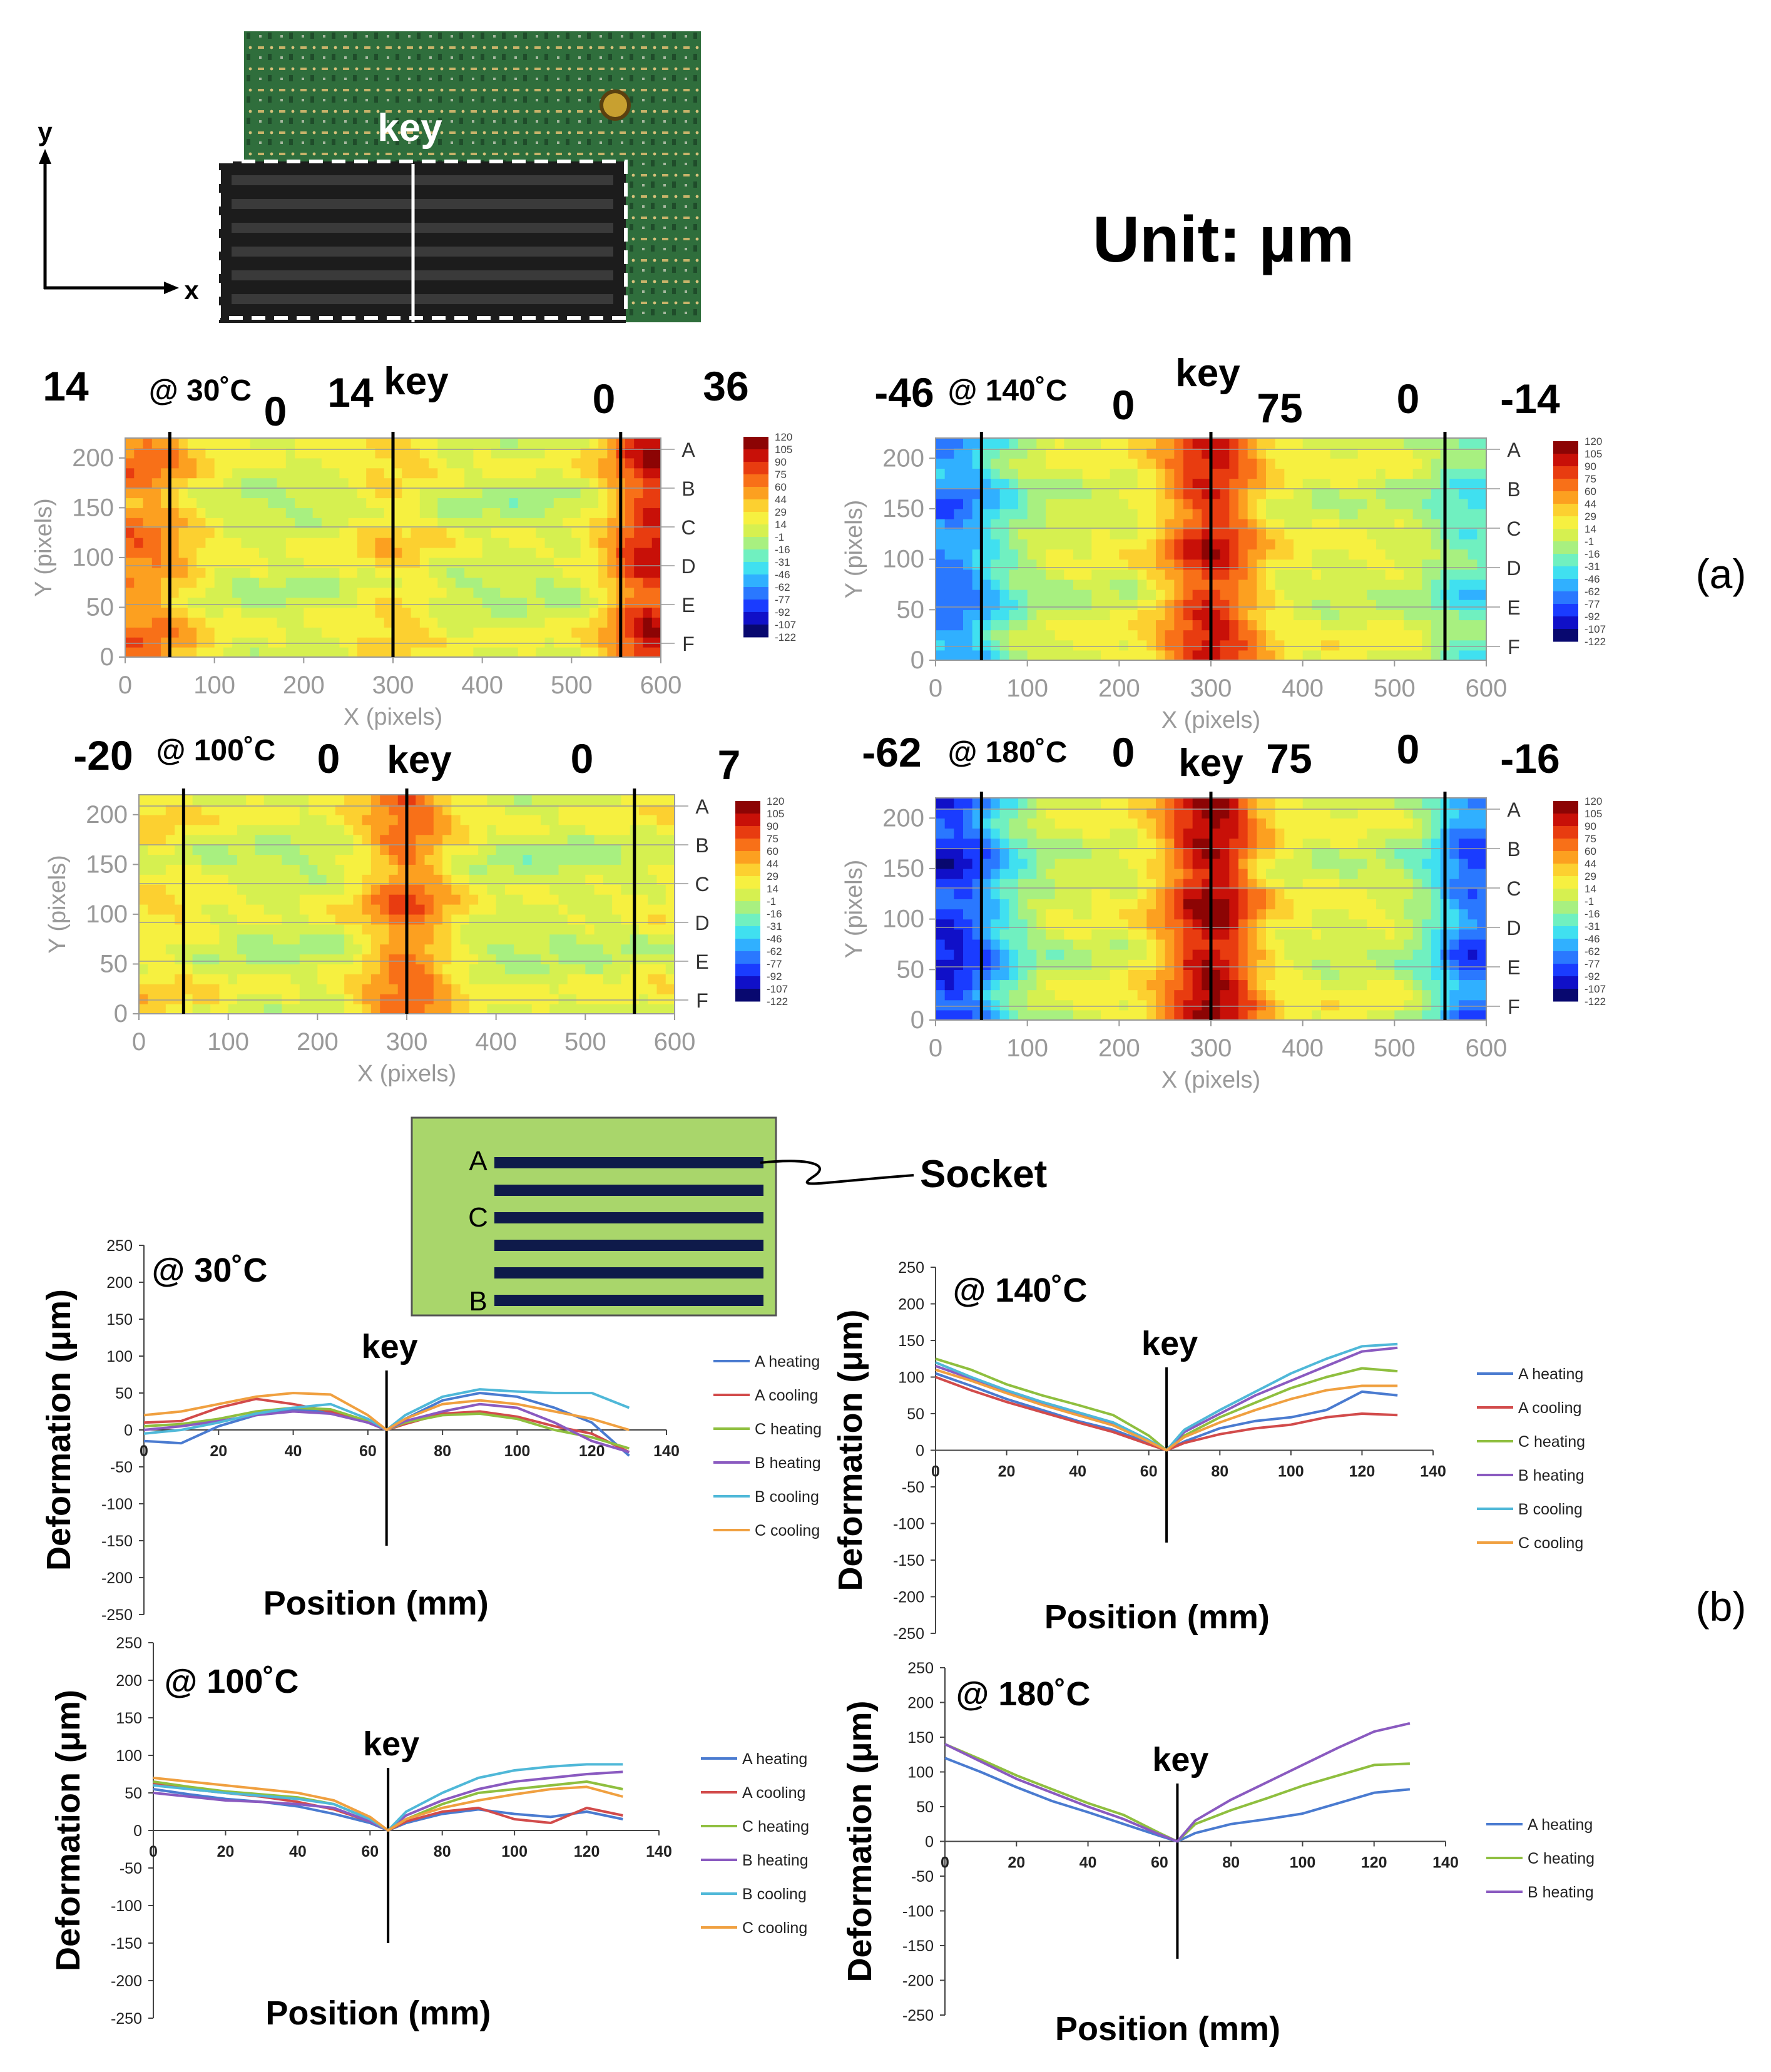 The image size is (1771, 2072). Describe the element at coordinates (1590, 479) in the screenshot. I see `colorbar-tick-label: 75` at that location.